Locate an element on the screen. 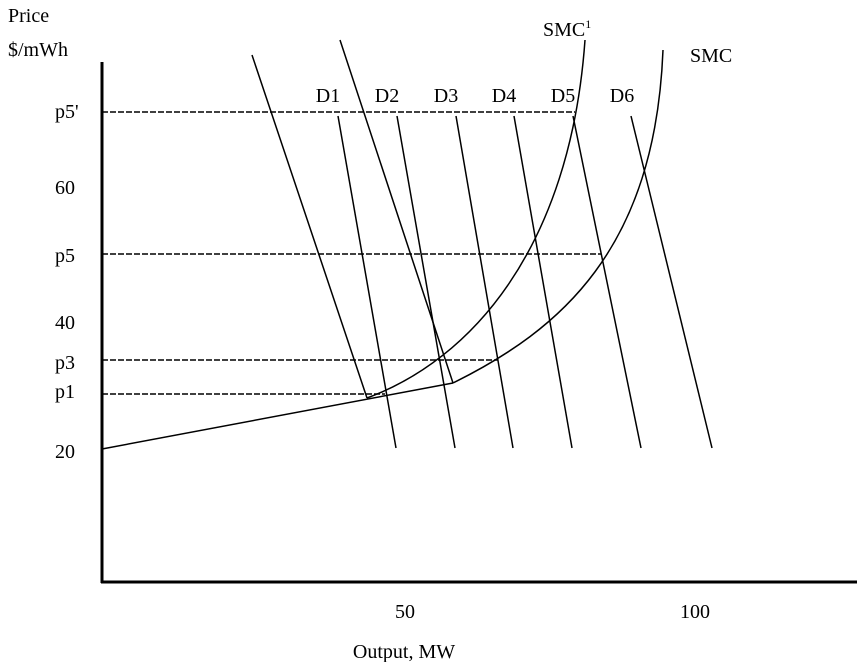 The height and width of the screenshot is (662, 857). demand-label: D3 is located at coordinates (446, 96).